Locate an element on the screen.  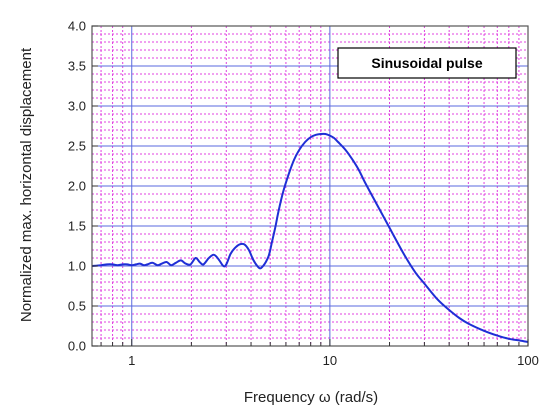
y-tick-label: 1.5 is located at coordinates (77, 226).